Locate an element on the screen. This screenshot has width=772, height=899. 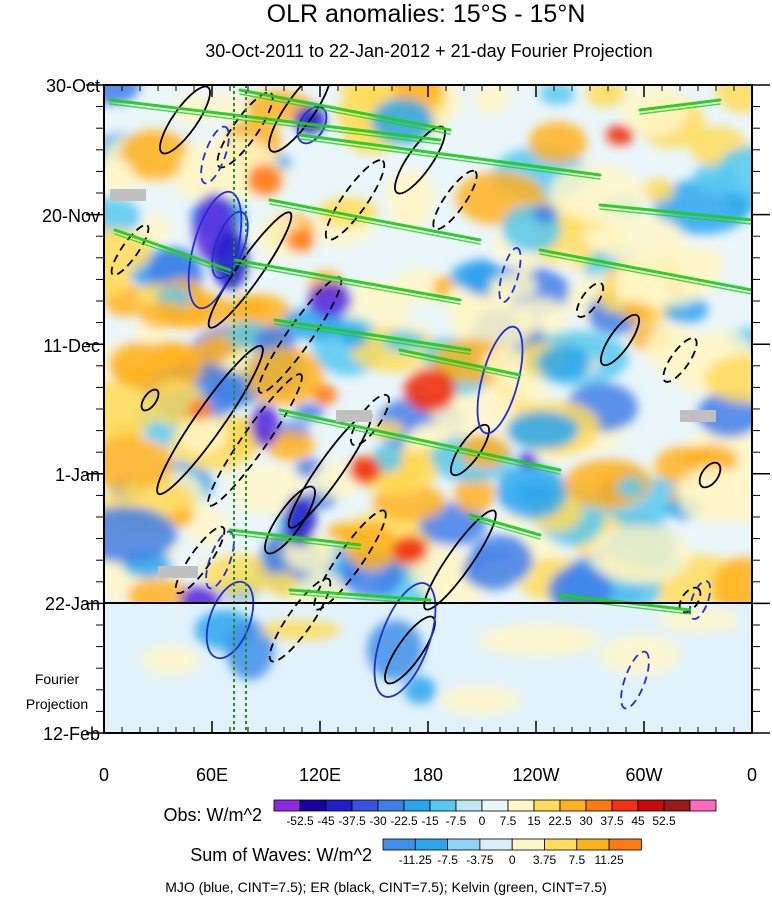
colorbar-tick-label: -3.75 is located at coordinates (480, 860).